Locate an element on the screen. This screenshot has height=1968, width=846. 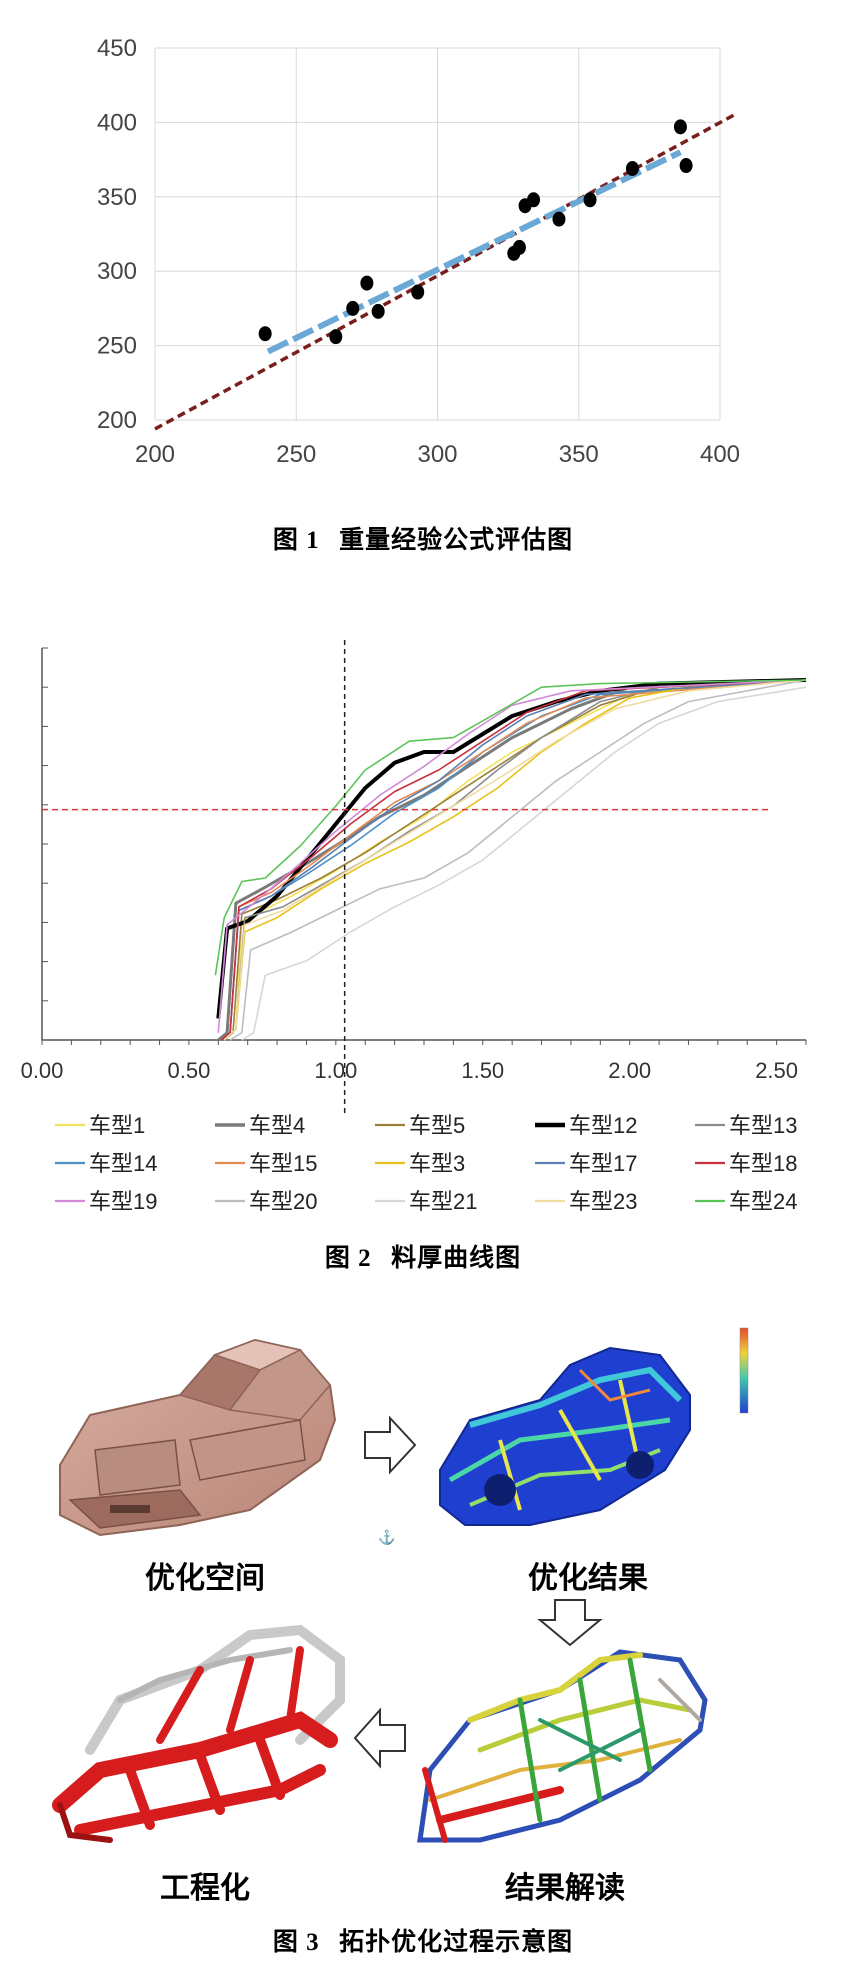
arrow-down-icon is located at coordinates (570, 1623).